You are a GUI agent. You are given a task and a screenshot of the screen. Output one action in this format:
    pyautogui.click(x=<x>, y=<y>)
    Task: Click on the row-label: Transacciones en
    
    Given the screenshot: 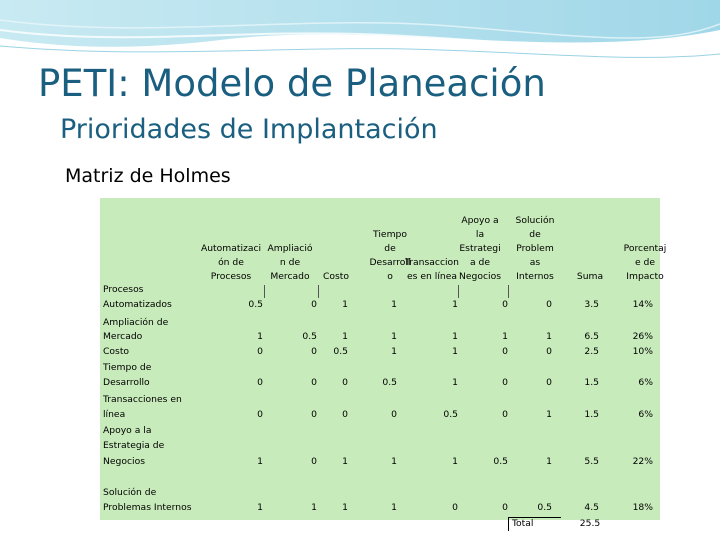 What is the action you would take?
    pyautogui.click(x=142, y=399)
    